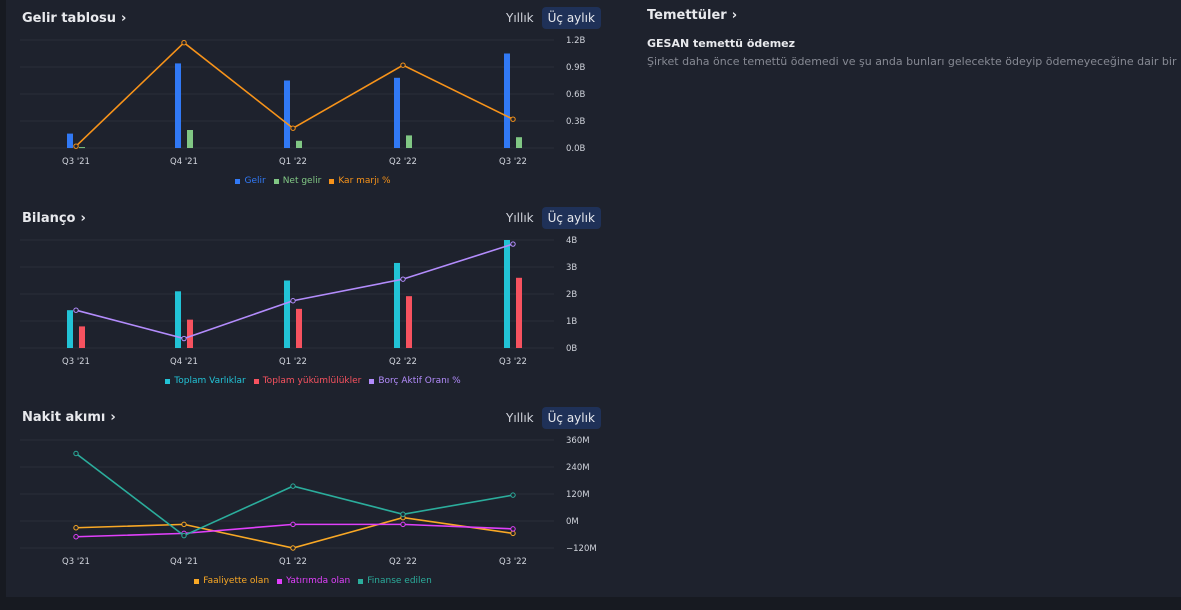 The height and width of the screenshot is (610, 1181). I want to click on legend-item: Toplam yükümlülükler, so click(307, 381).